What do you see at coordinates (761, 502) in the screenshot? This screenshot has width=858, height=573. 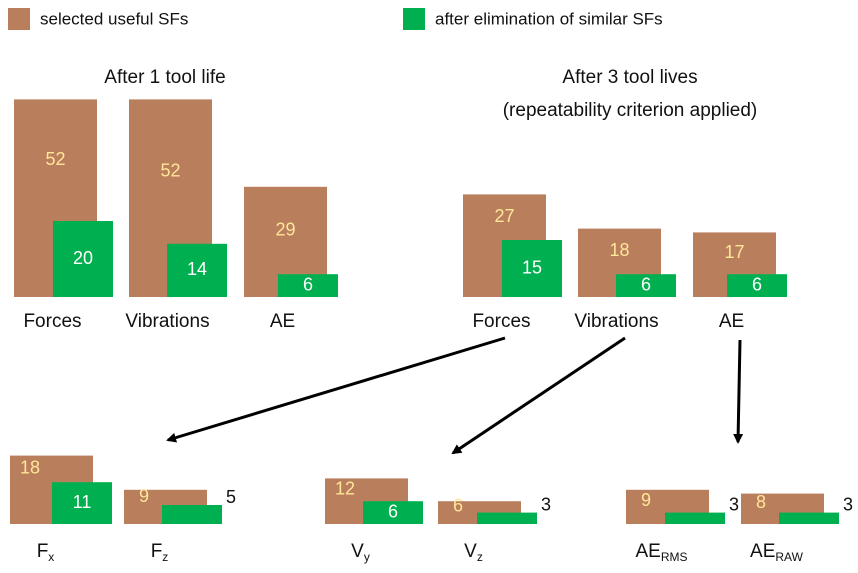 I see `value-label: 8` at bounding box center [761, 502].